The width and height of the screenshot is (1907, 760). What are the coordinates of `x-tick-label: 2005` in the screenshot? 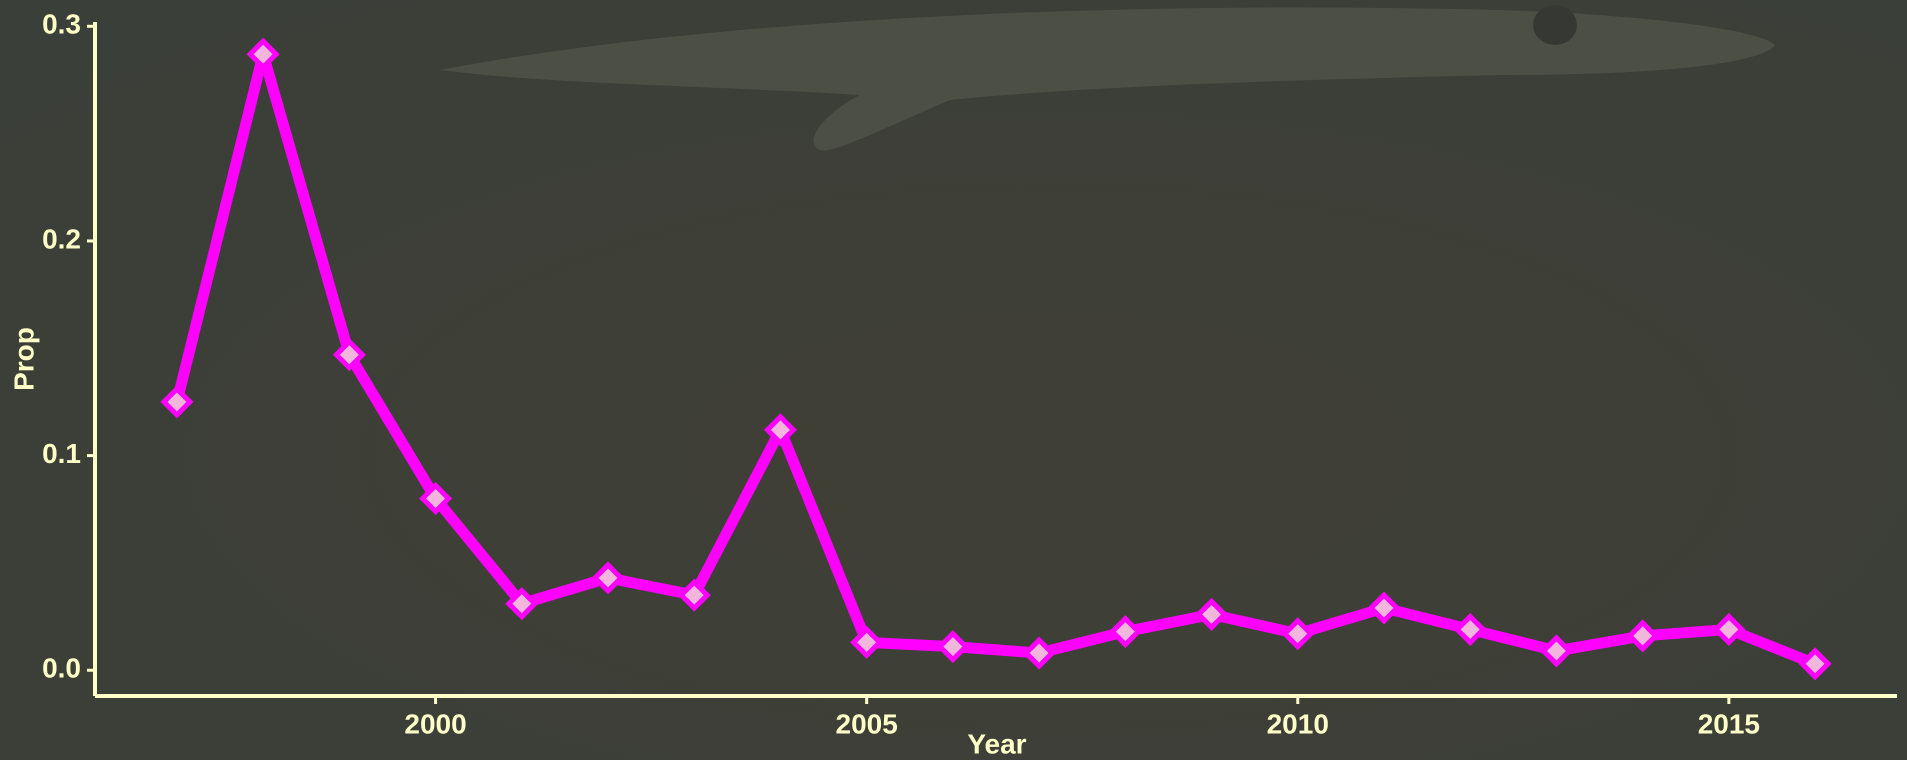 It's located at (867, 723).